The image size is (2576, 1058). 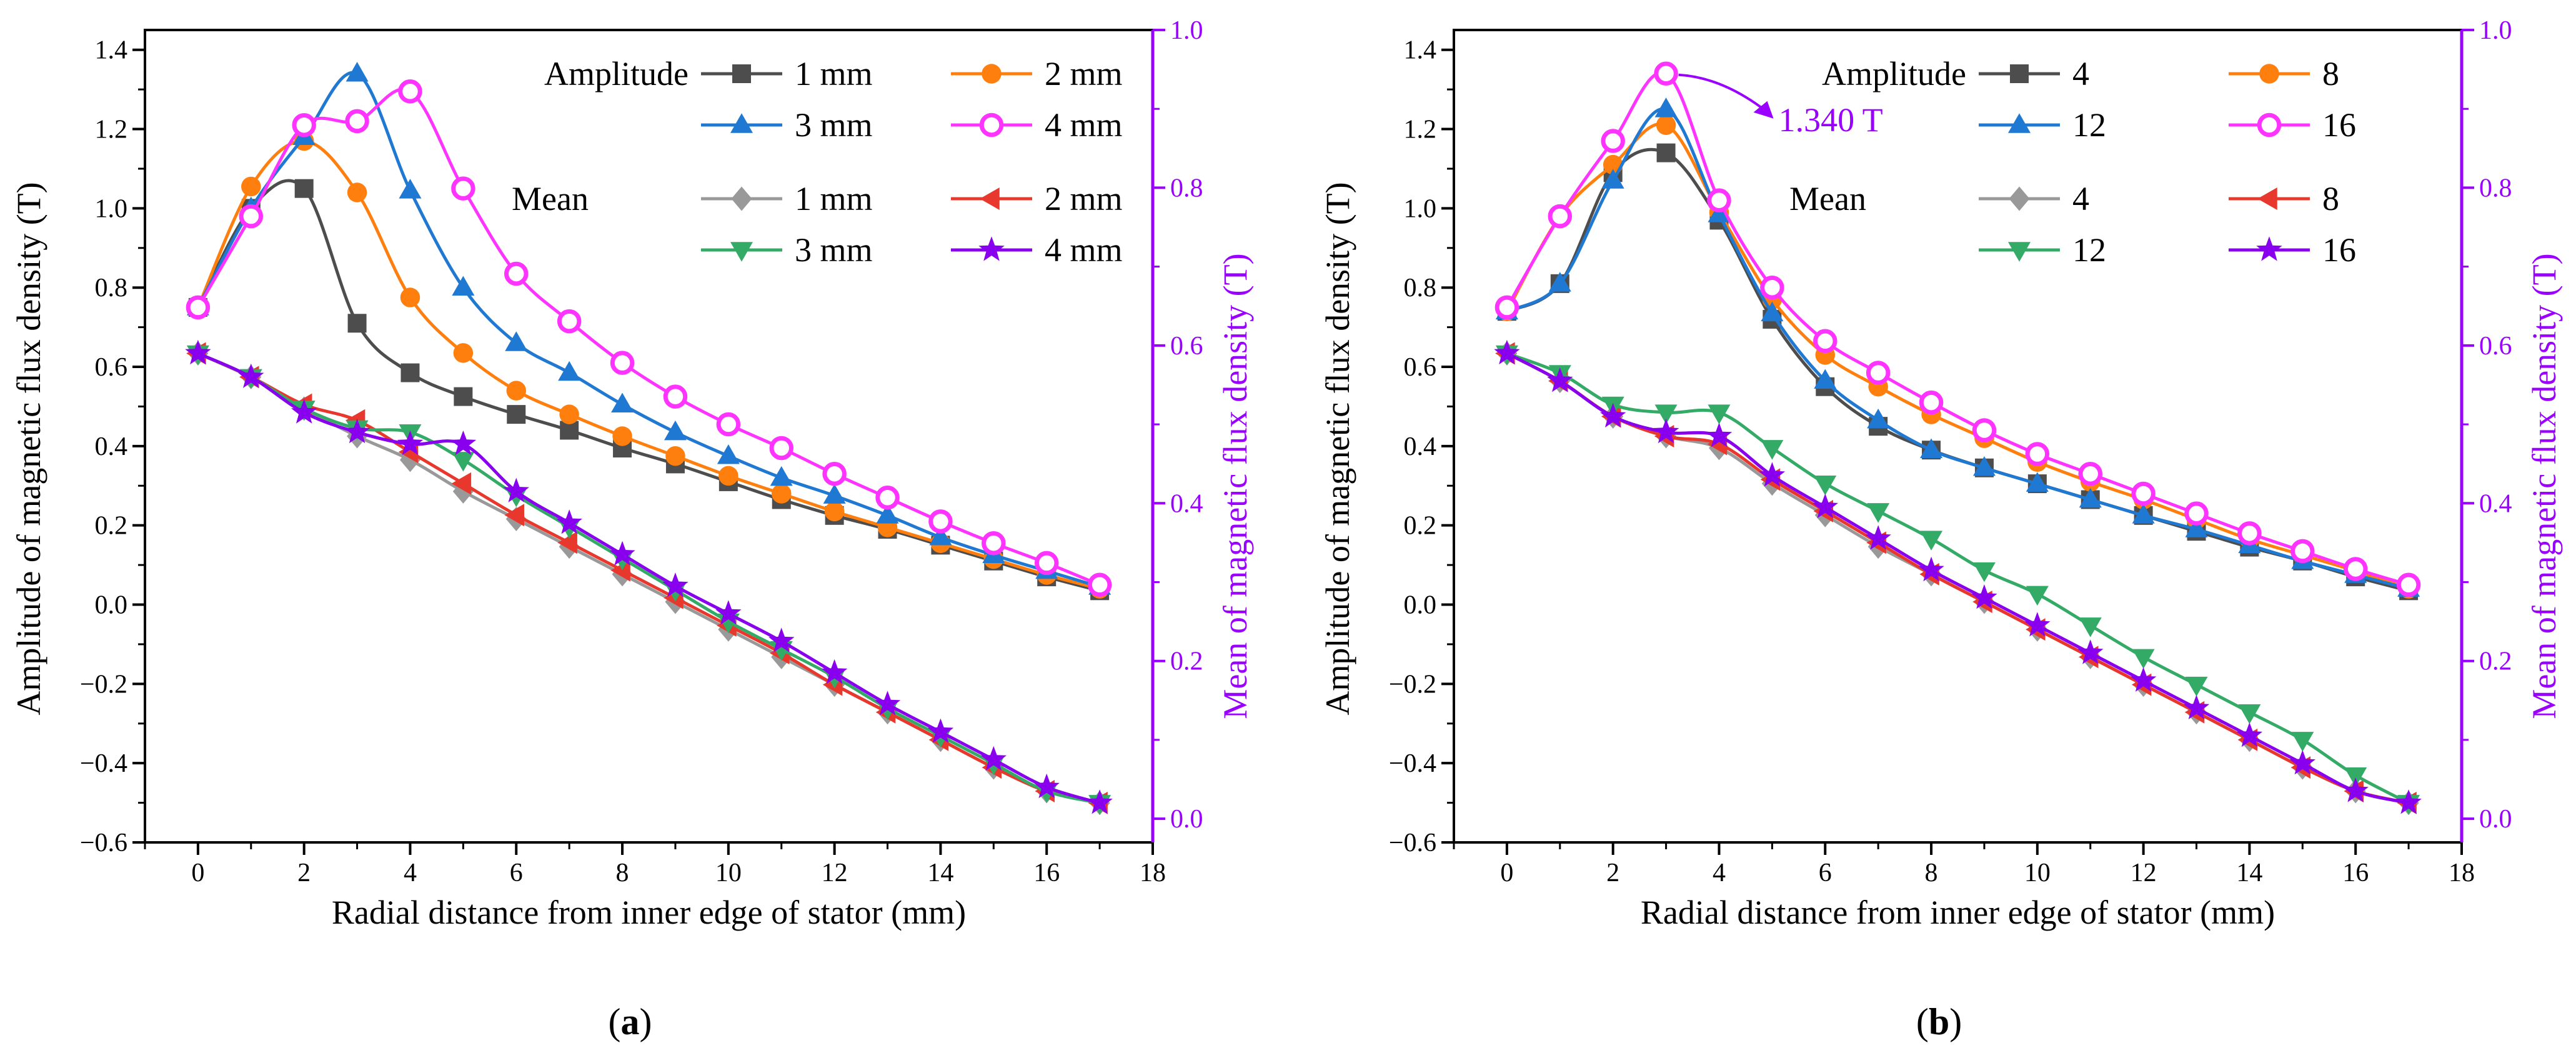 What do you see at coordinates (2089, 250) in the screenshot?
I see `legend-label-mean: 12` at bounding box center [2089, 250].